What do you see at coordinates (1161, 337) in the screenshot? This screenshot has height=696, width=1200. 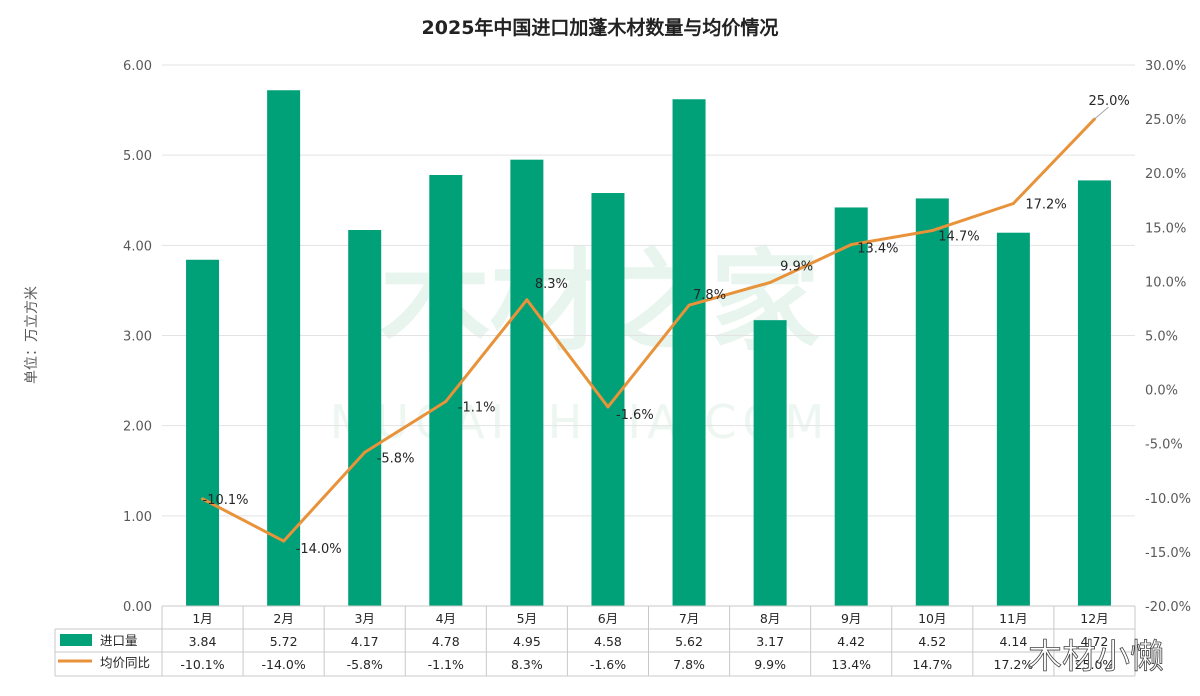 I see `right-tick-label: 5.0%` at bounding box center [1161, 337].